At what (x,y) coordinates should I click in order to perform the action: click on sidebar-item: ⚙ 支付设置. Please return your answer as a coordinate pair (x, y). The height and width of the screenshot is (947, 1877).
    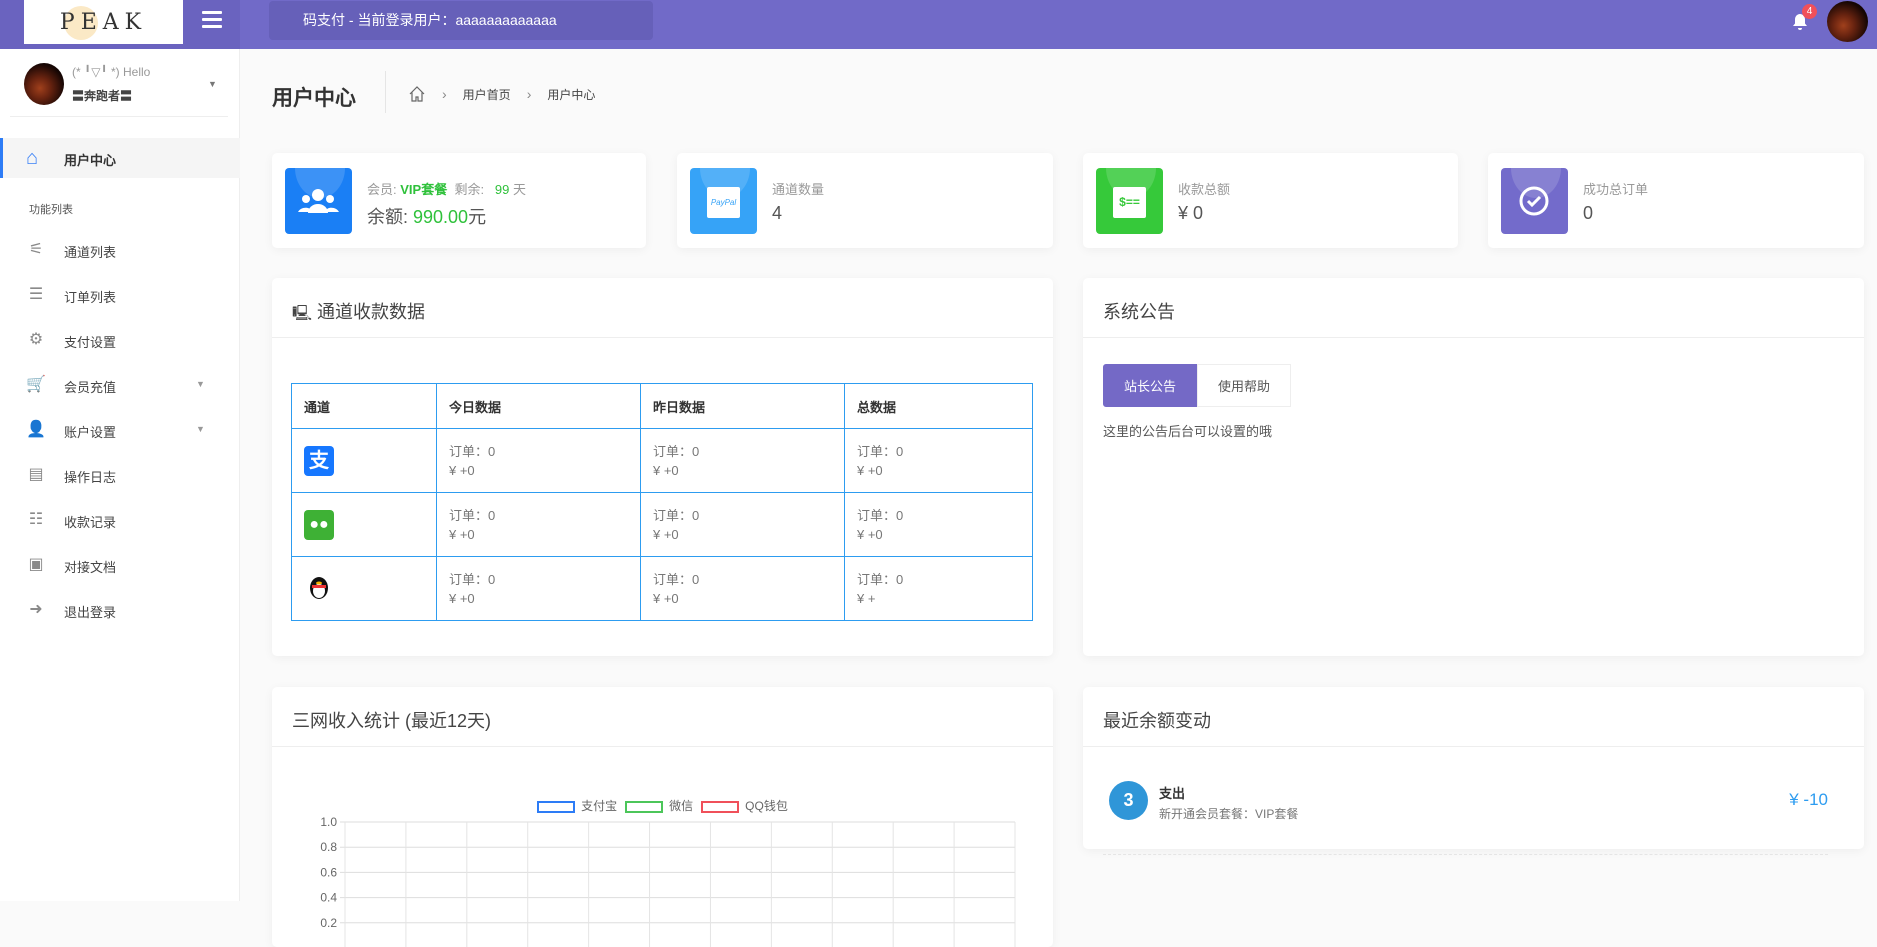
    Looking at the image, I should click on (120, 340).